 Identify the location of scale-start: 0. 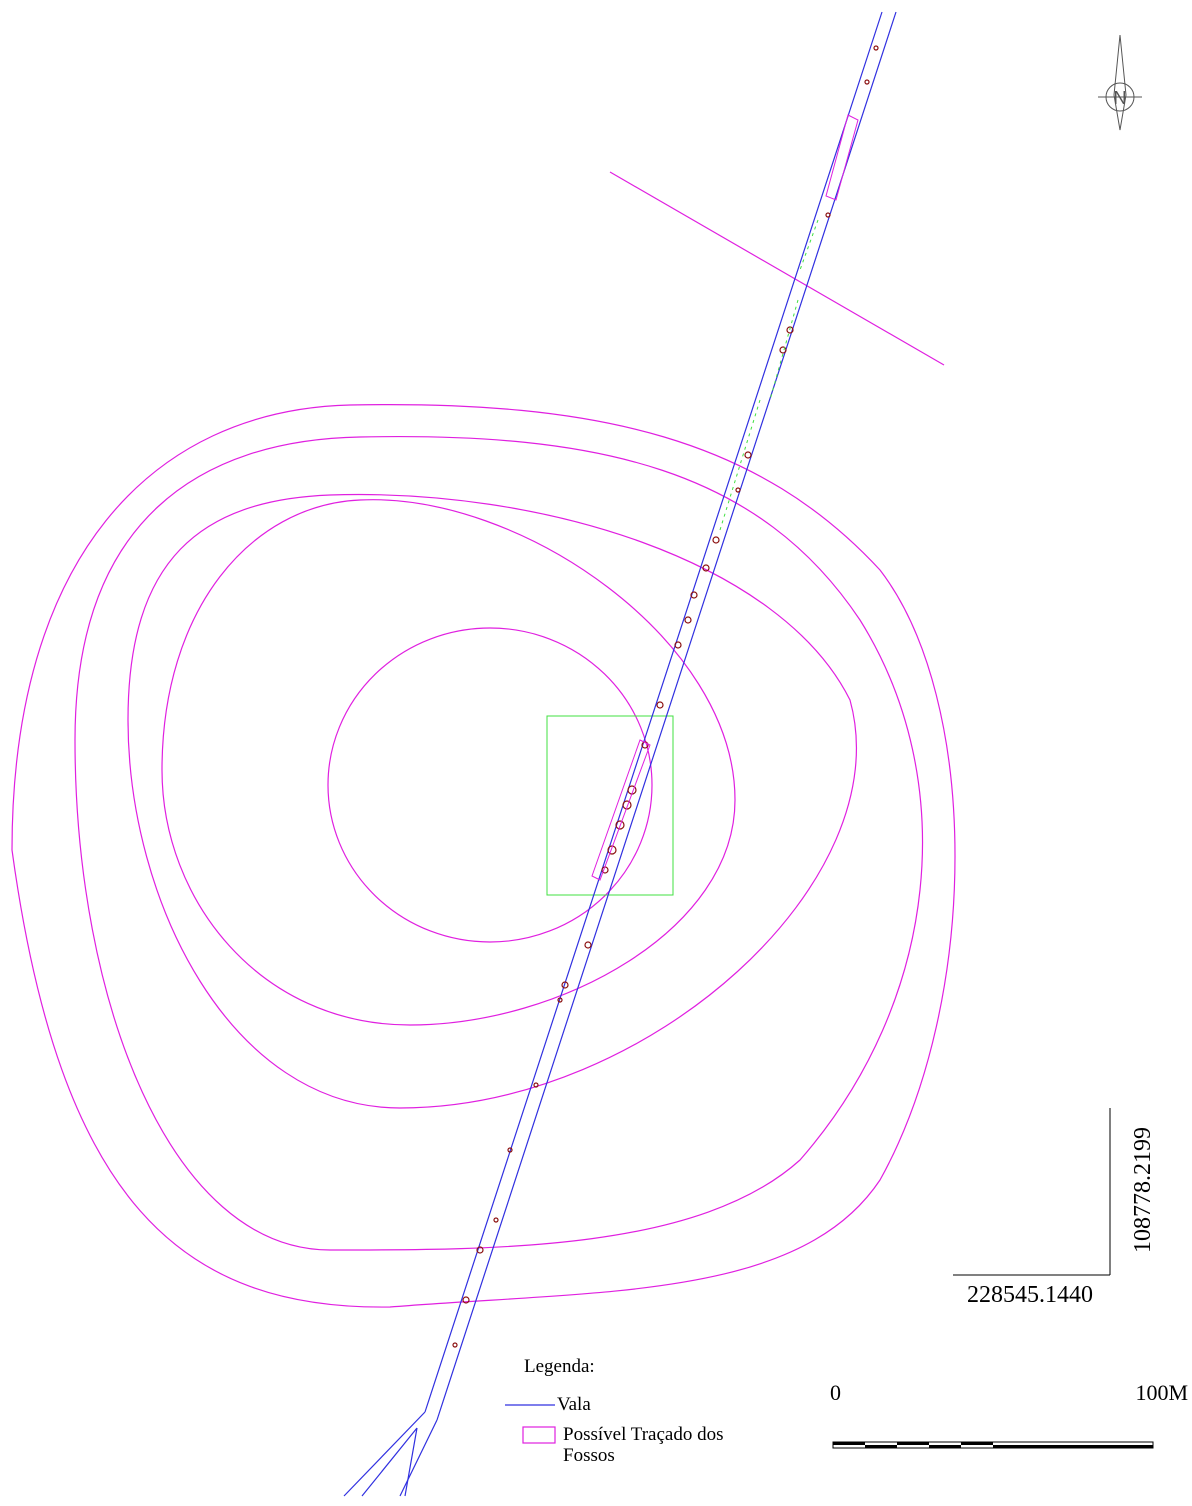
(835, 1392).